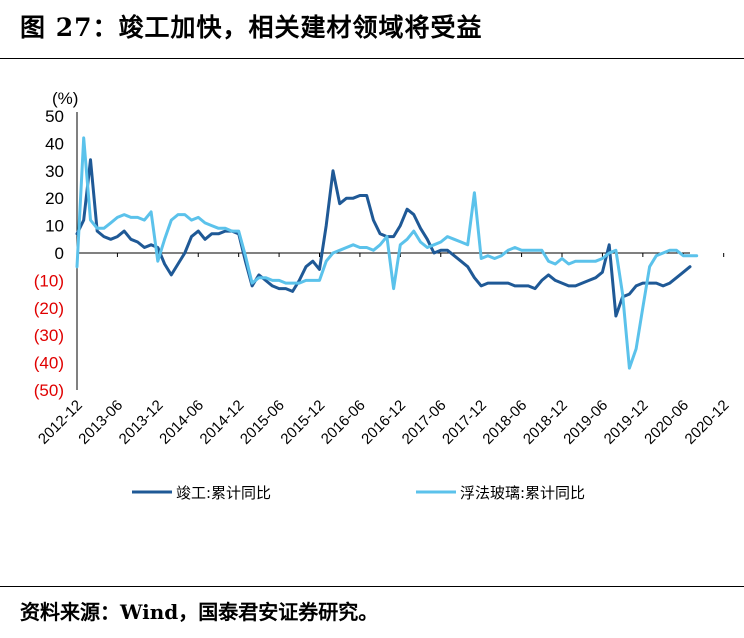 The image size is (744, 638). What do you see at coordinates (251, 27) in the screenshot?
I see `figure-title: 图 27：竣工加快，相关建材领域将受益` at bounding box center [251, 27].